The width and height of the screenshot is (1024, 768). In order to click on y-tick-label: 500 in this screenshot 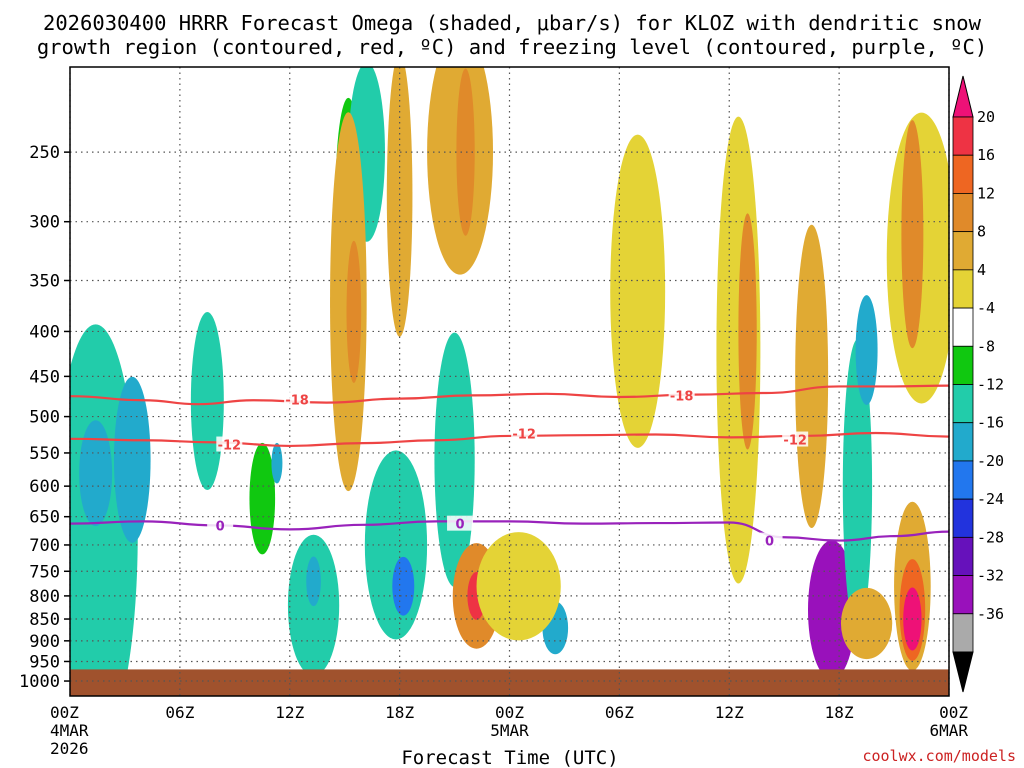, I will do `click(44, 418)`.